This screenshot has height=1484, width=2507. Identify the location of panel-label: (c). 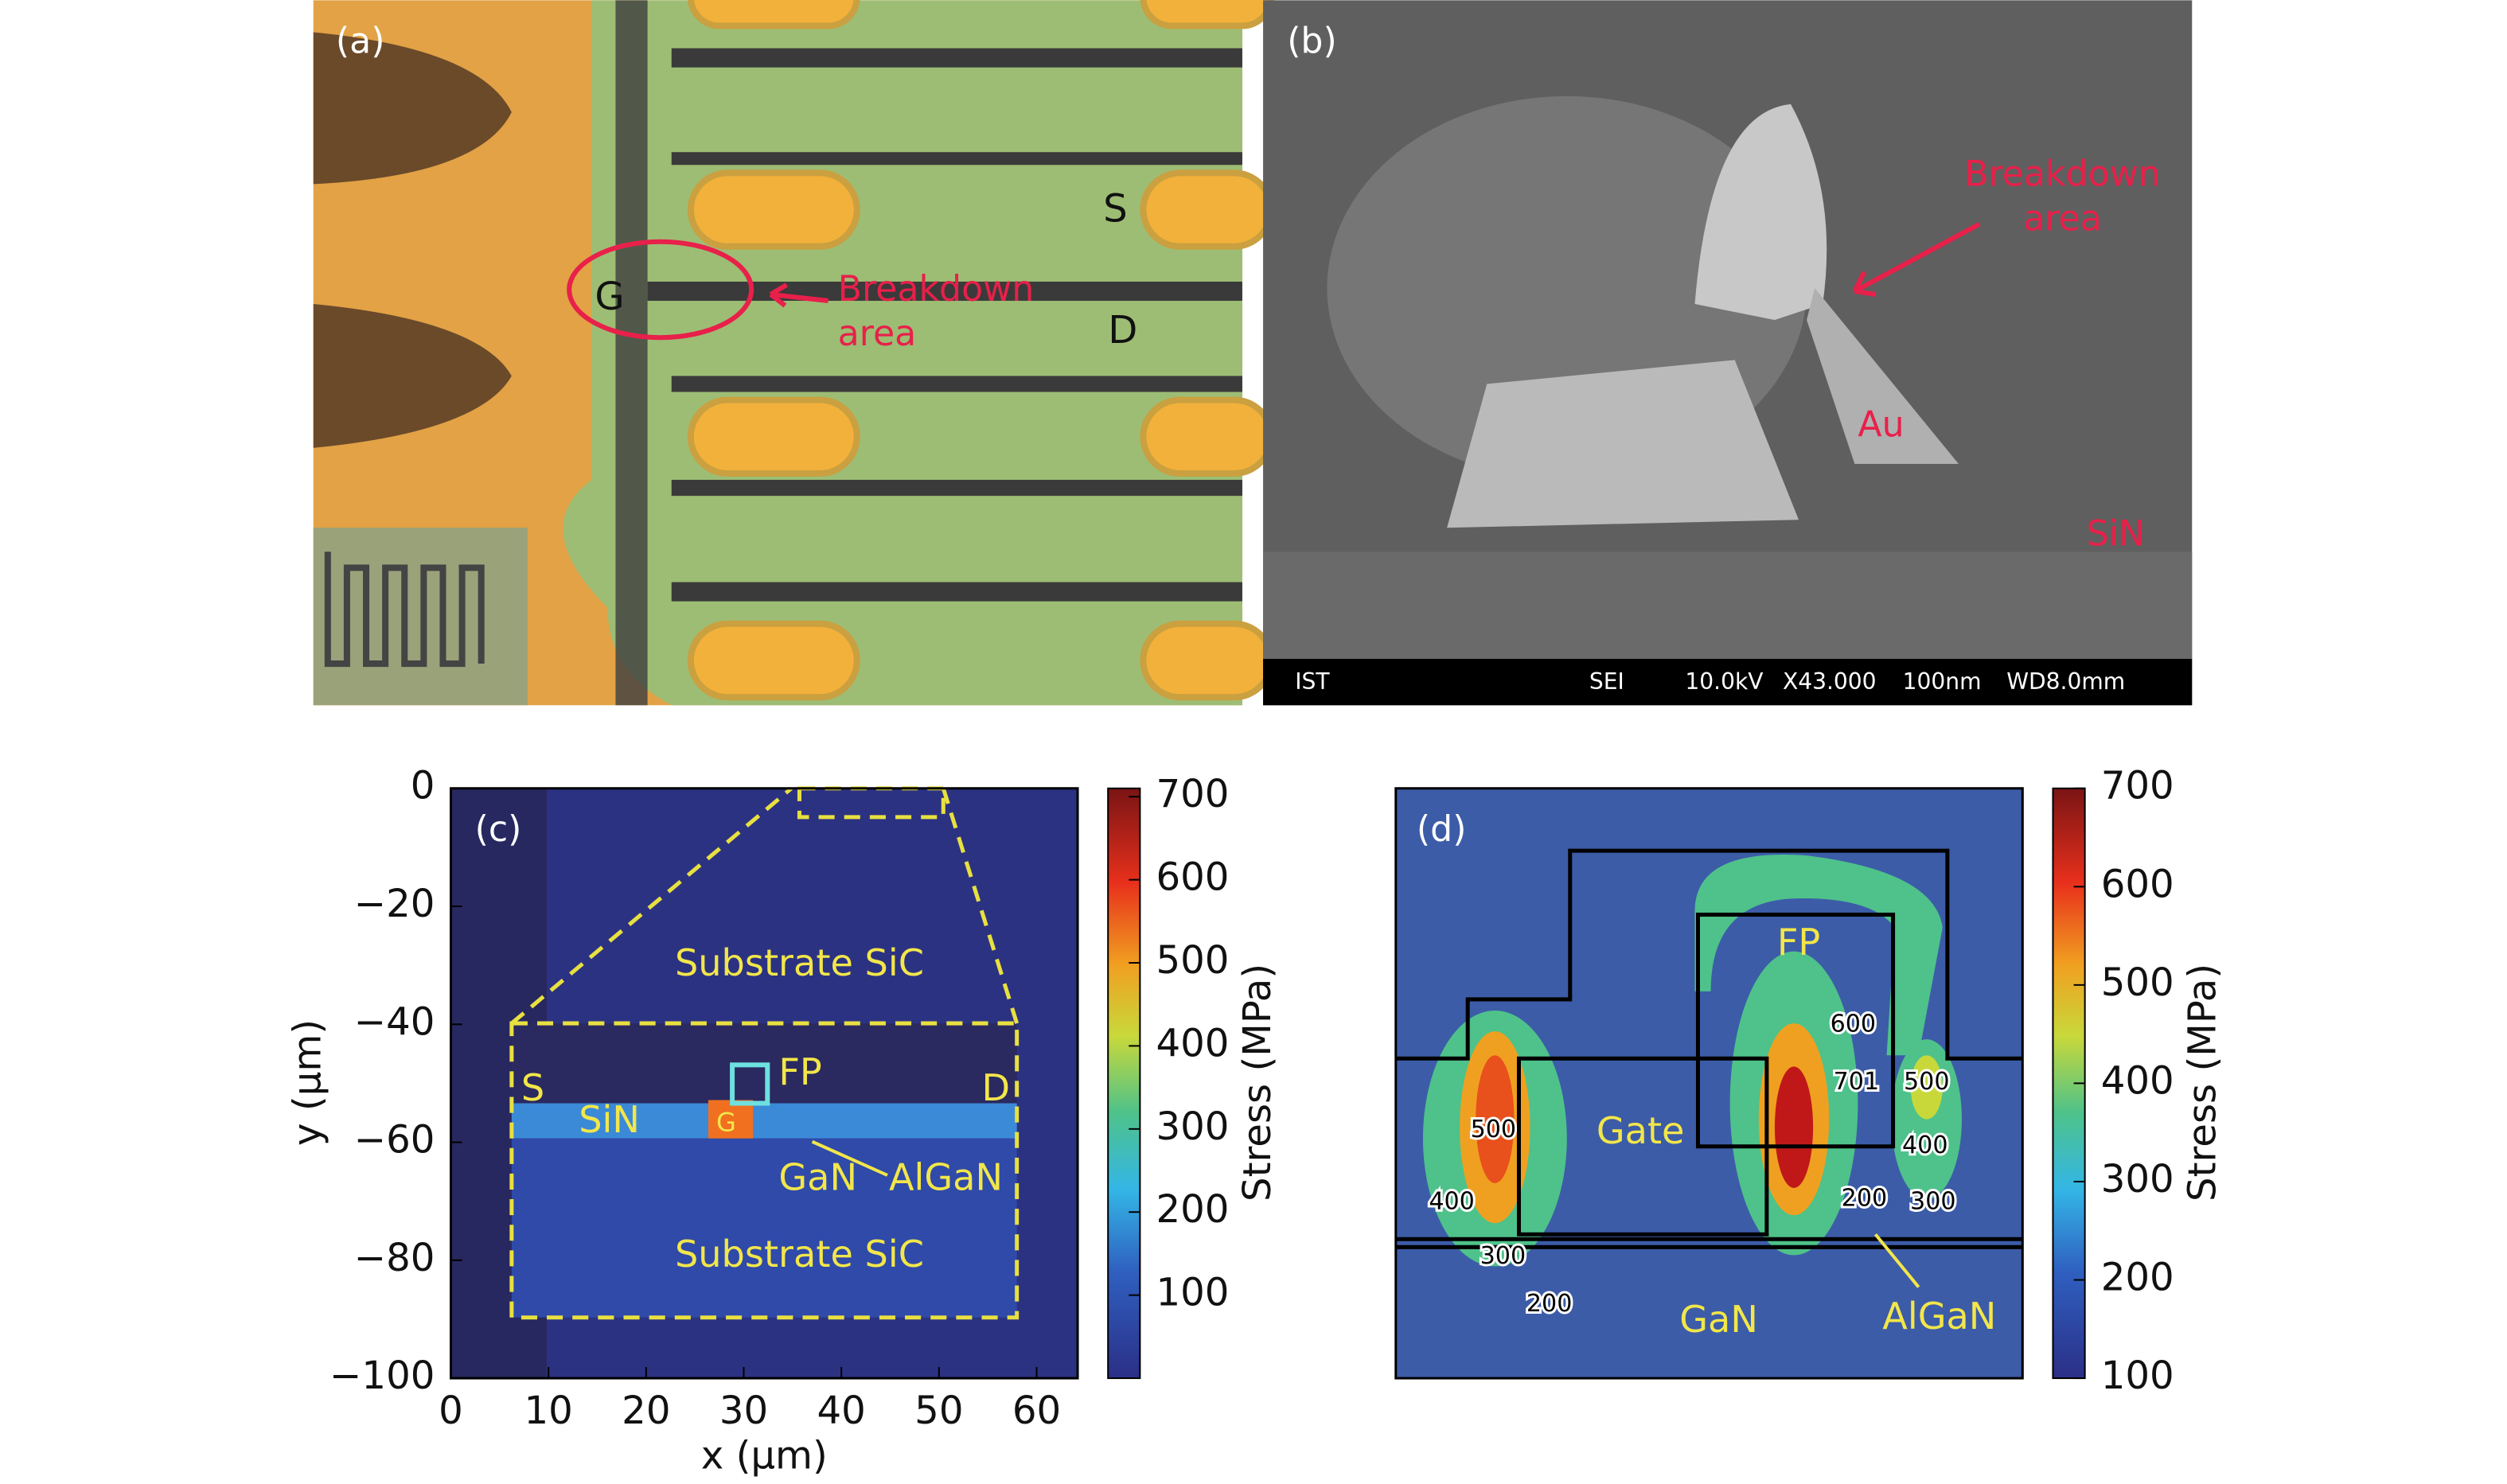
(498, 829).